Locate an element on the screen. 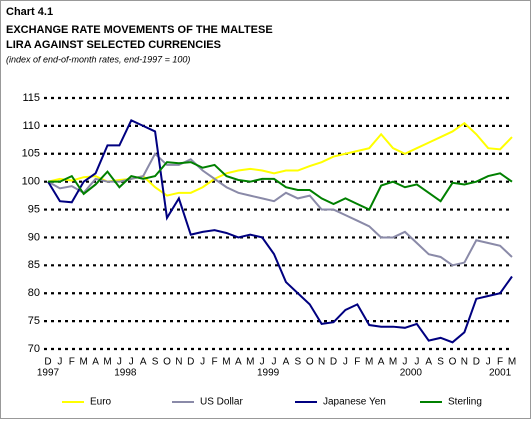 The width and height of the screenshot is (531, 424). y-tick-label: 70 is located at coordinates (34, 349).